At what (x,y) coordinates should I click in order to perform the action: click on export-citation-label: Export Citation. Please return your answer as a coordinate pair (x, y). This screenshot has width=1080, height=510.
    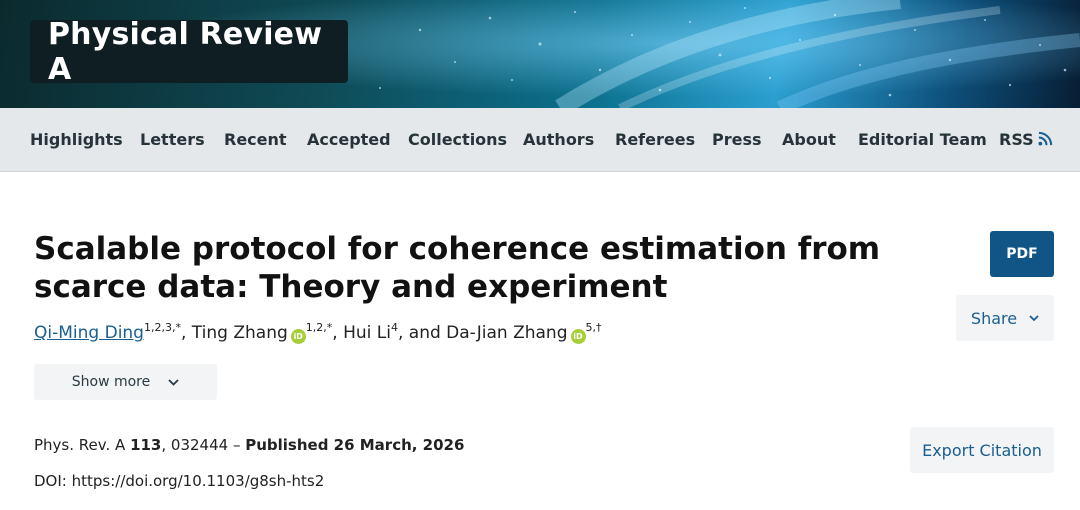
    Looking at the image, I should click on (982, 450).